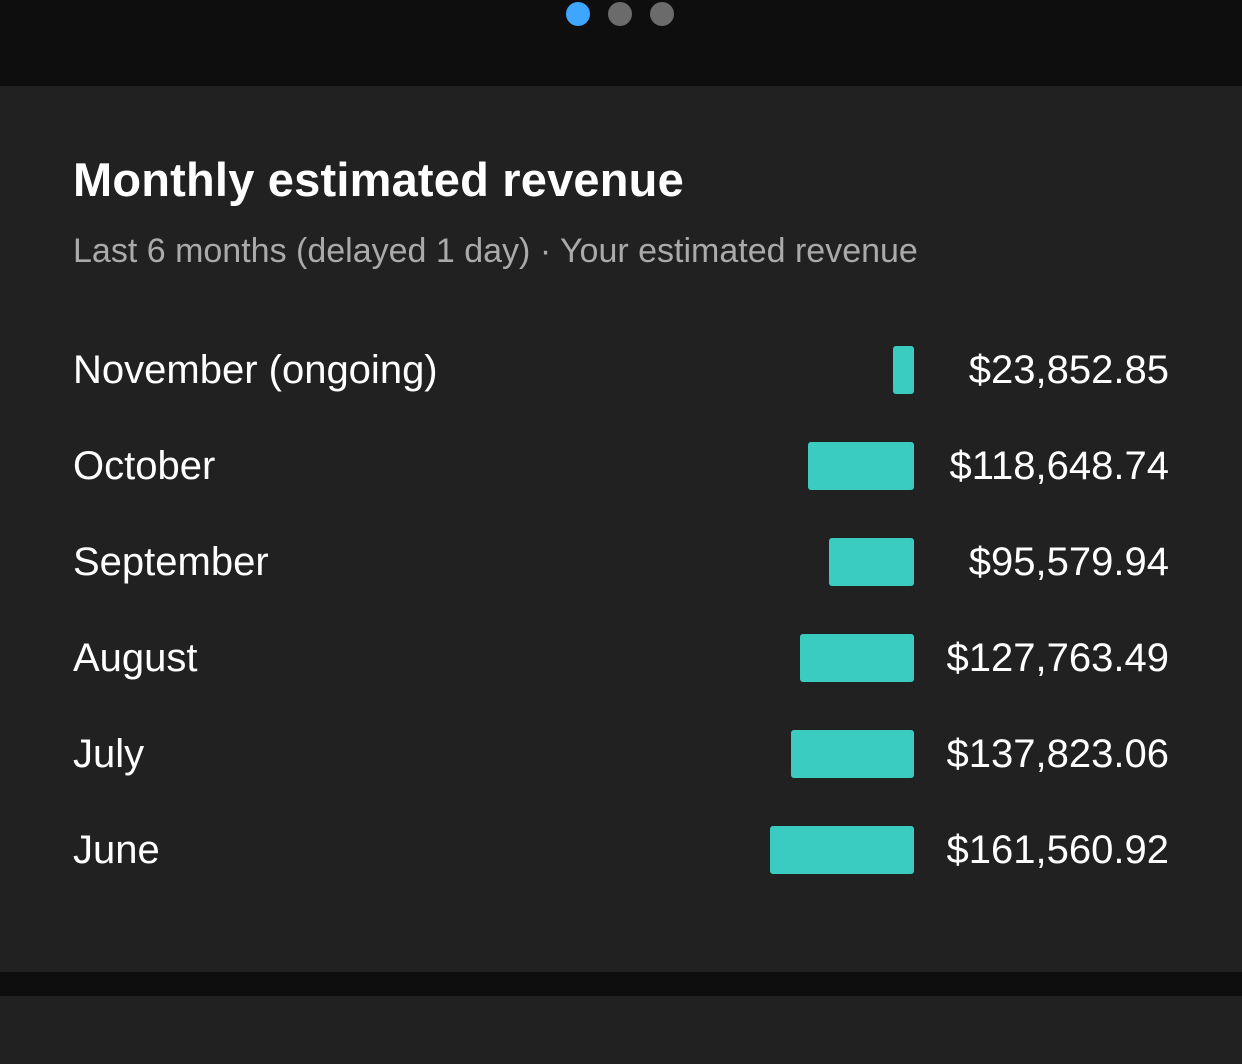  Describe the element at coordinates (1057, 850) in the screenshot. I see `revenue-value: $161,560.92` at that location.